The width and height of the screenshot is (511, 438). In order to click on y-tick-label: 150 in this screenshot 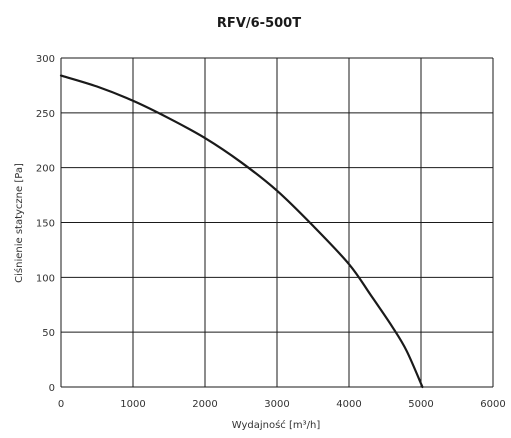, I will do `click(45, 224)`.